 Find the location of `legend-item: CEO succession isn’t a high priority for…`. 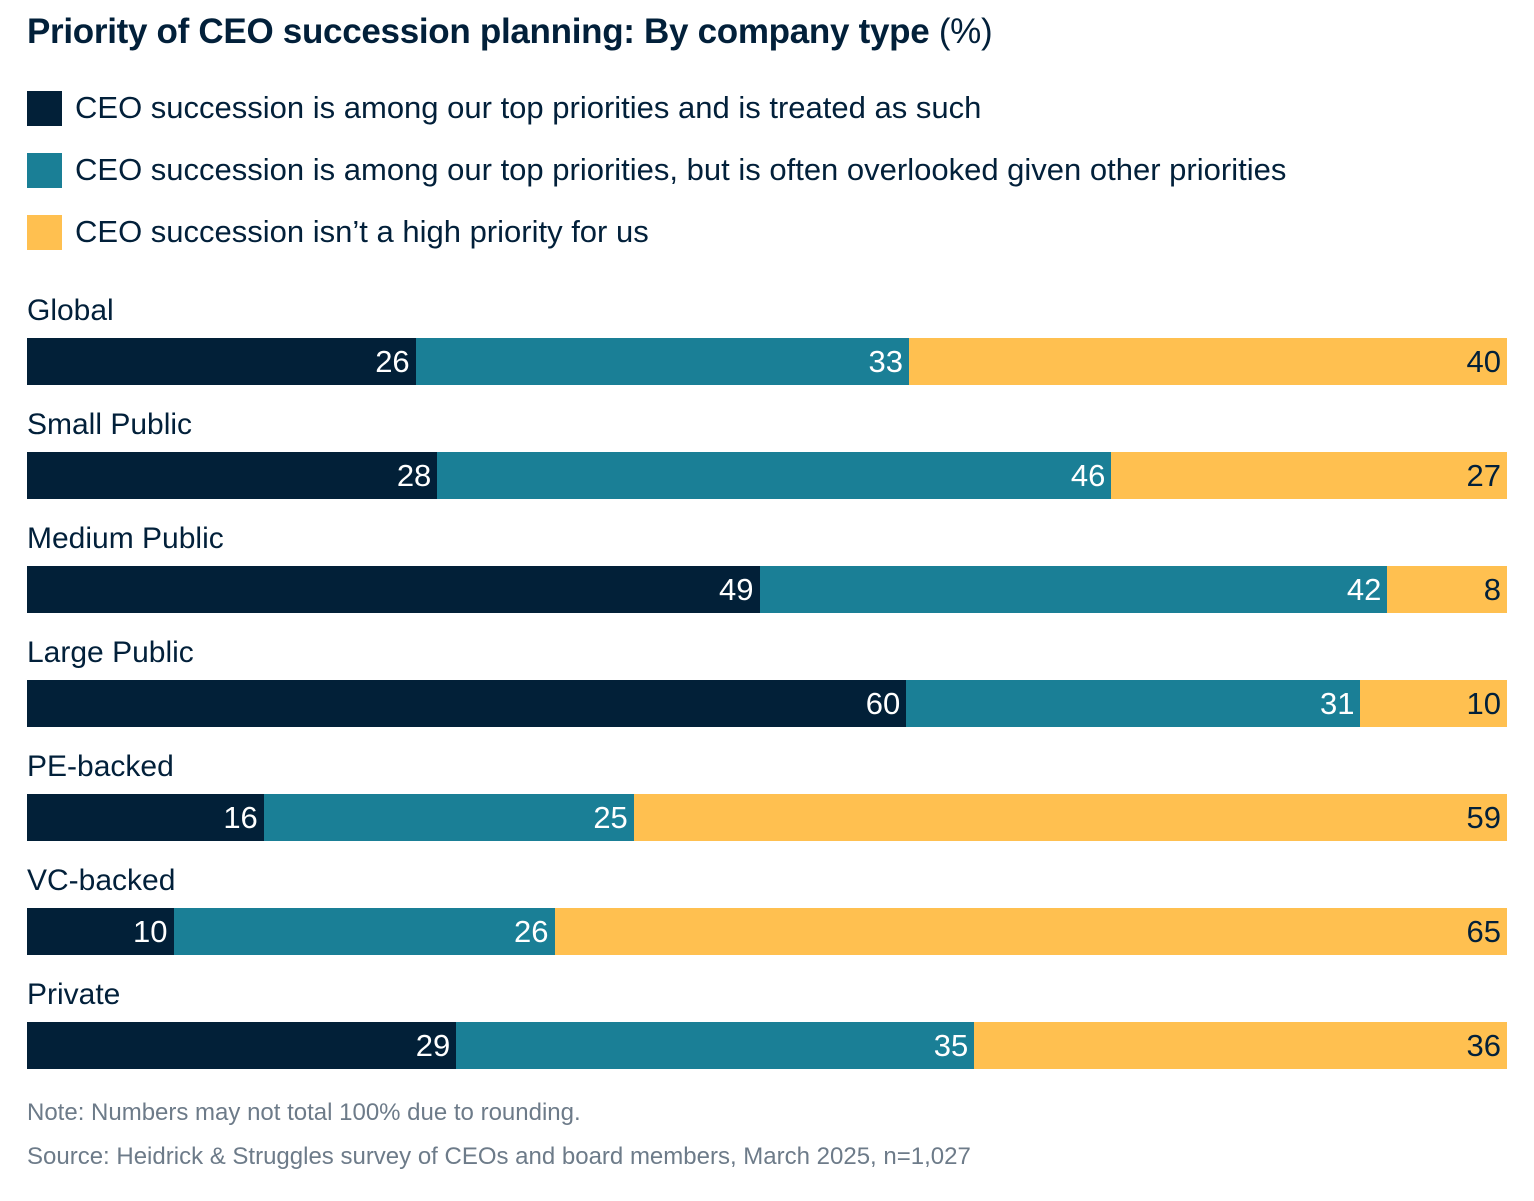

legend-item: CEO succession isn’t a high priority for… is located at coordinates (338, 232).